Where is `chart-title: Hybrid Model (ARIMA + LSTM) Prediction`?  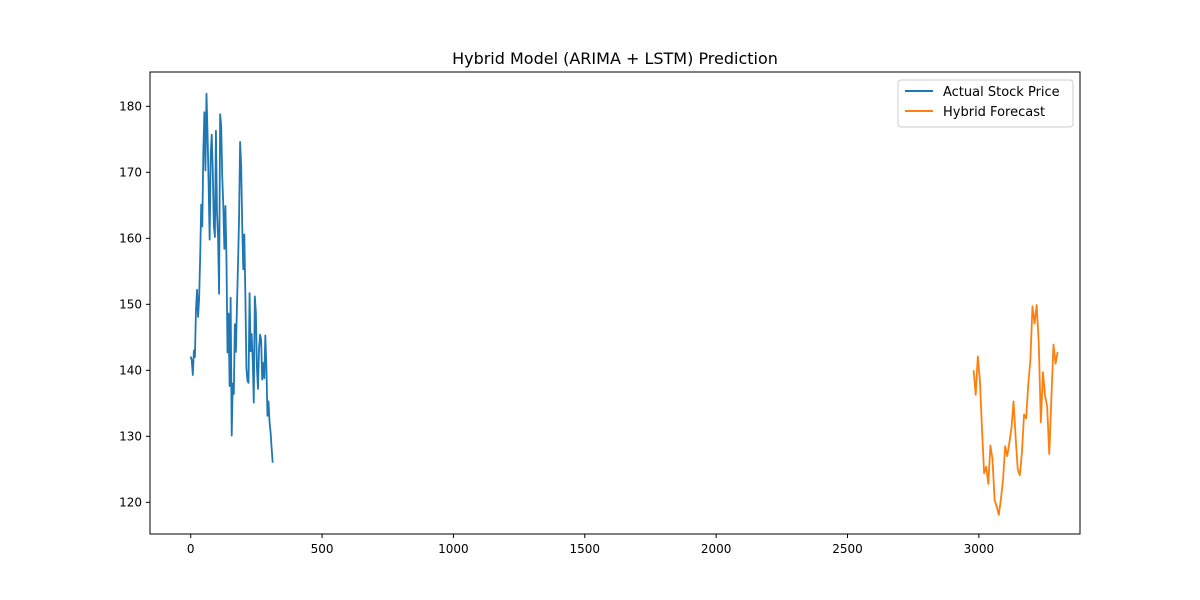
chart-title: Hybrid Model (ARIMA + LSTM) Prediction is located at coordinates (615, 58).